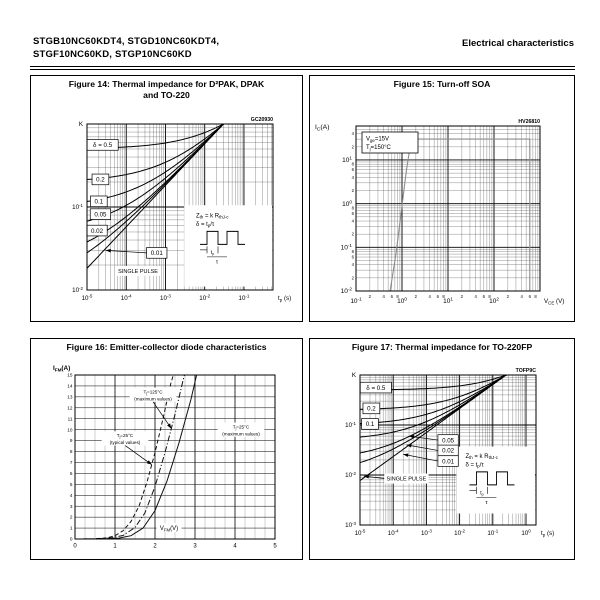 The height and width of the screenshot is (600, 600). I want to click on svg-text: tp, so click(212, 253).